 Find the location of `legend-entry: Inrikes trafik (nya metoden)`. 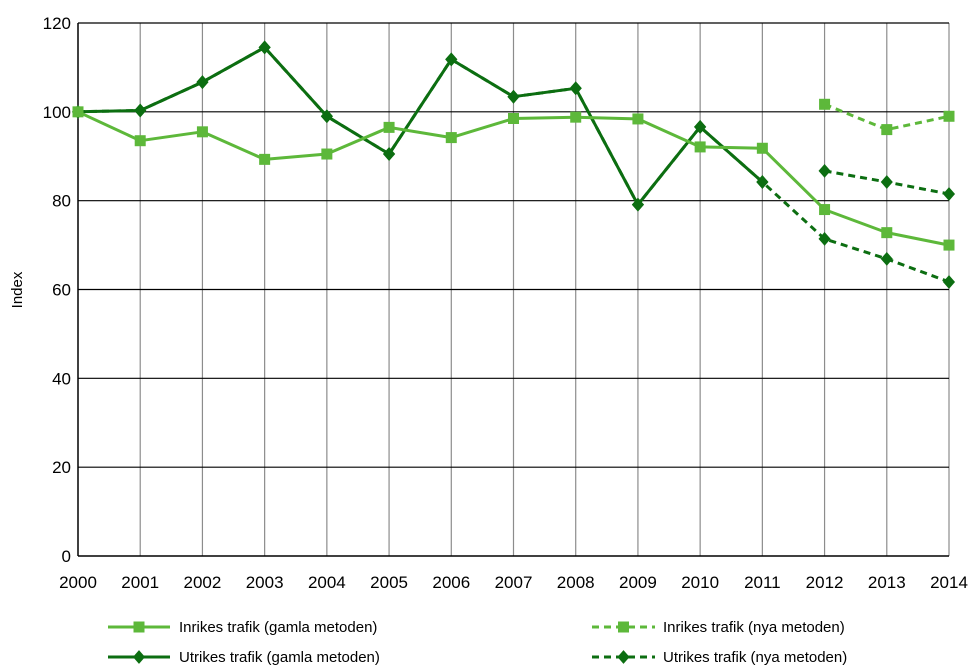

legend-entry: Inrikes trafik (nya metoden) is located at coordinates (718, 627).